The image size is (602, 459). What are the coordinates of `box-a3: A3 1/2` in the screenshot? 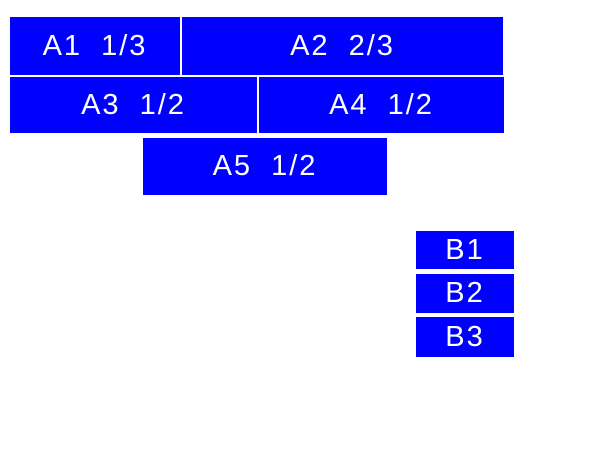 It's located at (133, 105).